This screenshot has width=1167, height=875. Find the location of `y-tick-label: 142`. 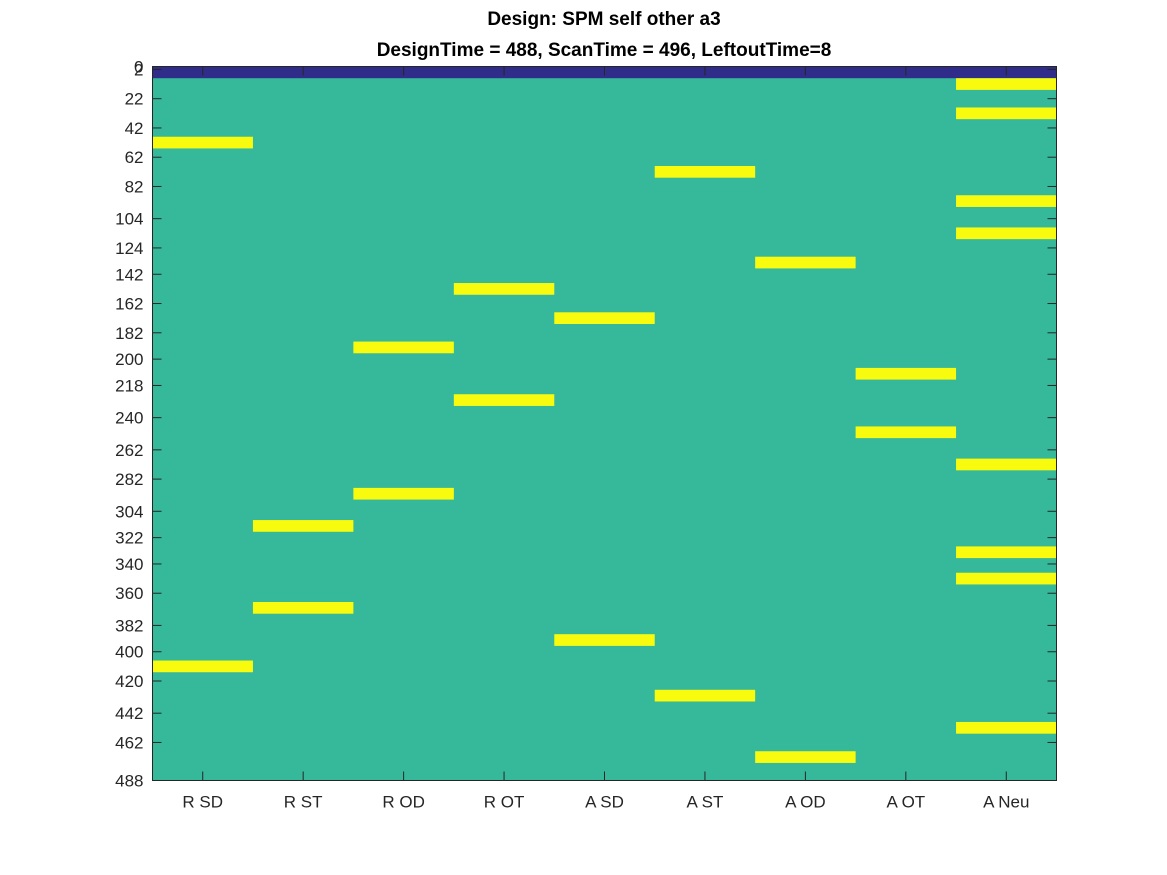

y-tick-label: 142 is located at coordinates (129, 274).